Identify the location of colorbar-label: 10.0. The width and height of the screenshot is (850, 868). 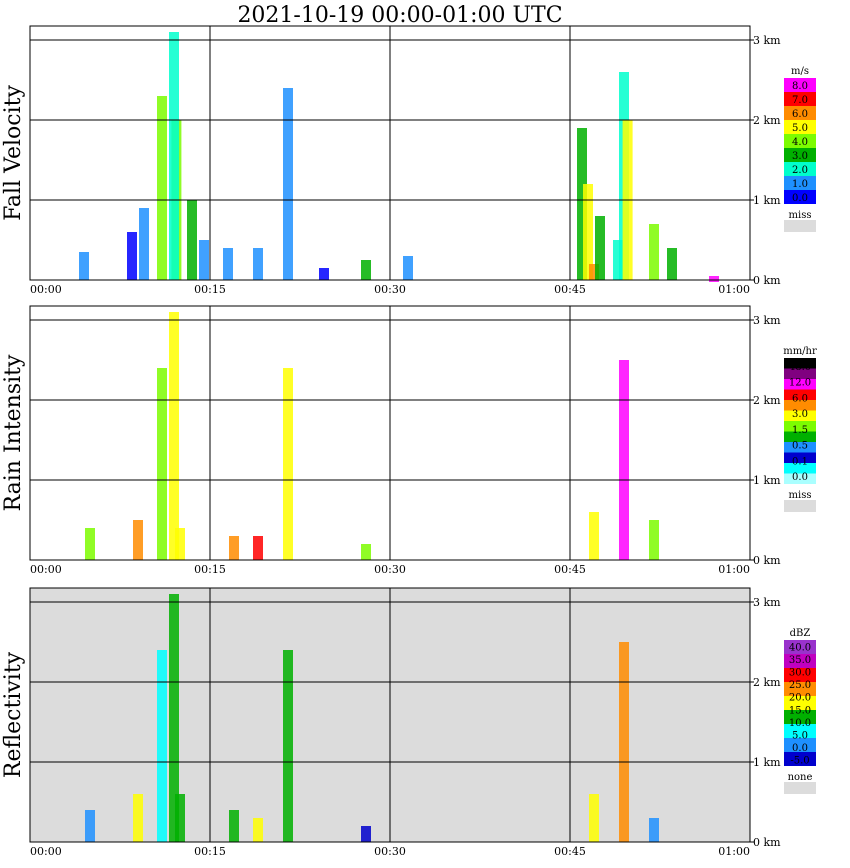
(800, 723).